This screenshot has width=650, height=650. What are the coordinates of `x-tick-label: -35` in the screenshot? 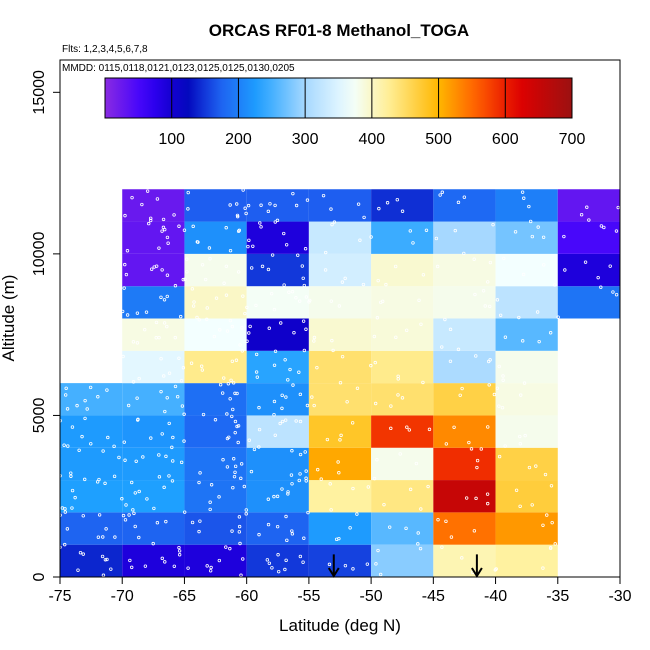 It's located at (557, 596).